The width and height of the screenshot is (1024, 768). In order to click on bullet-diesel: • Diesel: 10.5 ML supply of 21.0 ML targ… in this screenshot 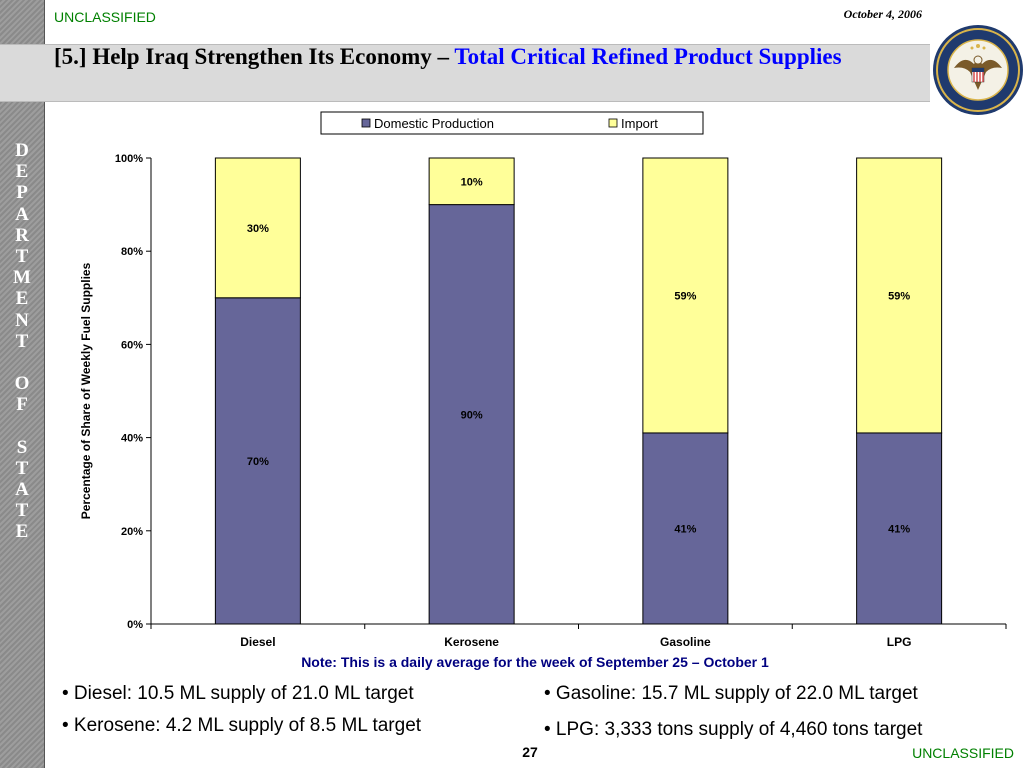, I will do `click(238, 693)`.